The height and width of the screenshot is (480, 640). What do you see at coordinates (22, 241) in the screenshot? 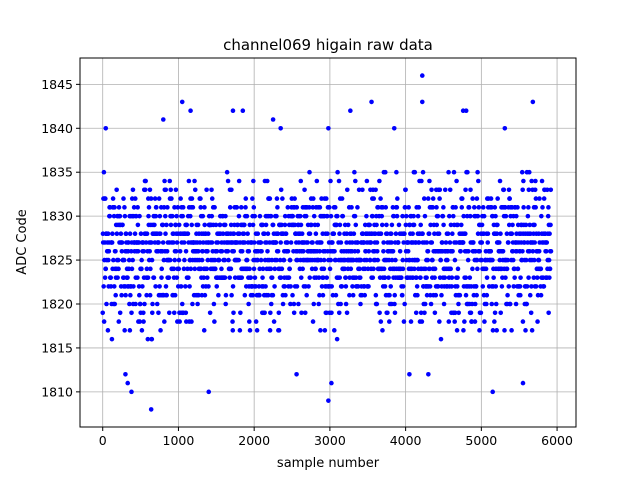
I see `y-axis-label: ADC Code` at bounding box center [22, 241].